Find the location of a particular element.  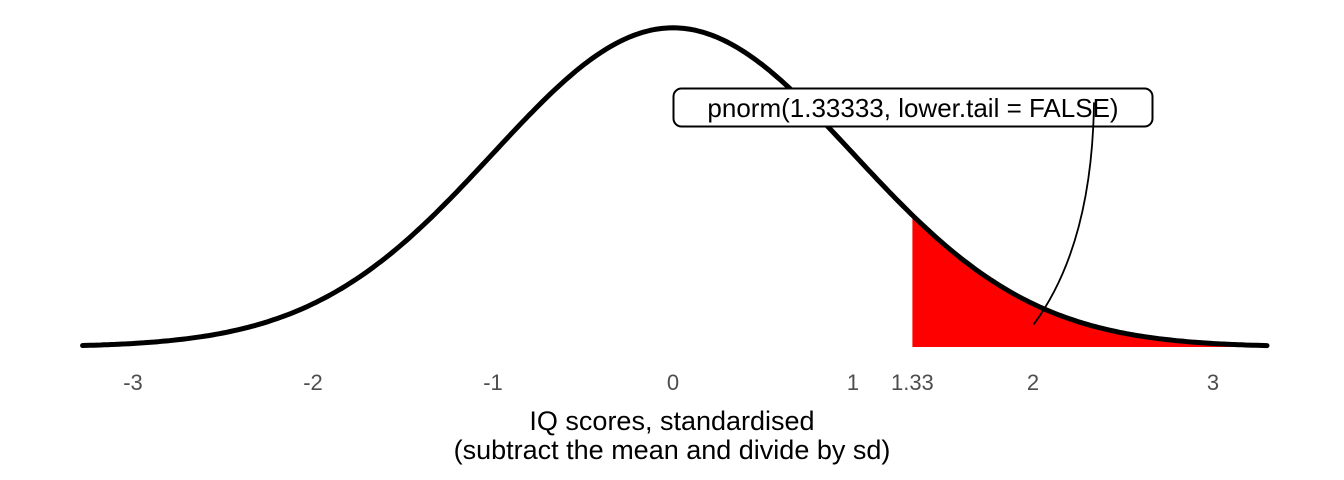

x-tick-label-1: 1 is located at coordinates (853, 382).